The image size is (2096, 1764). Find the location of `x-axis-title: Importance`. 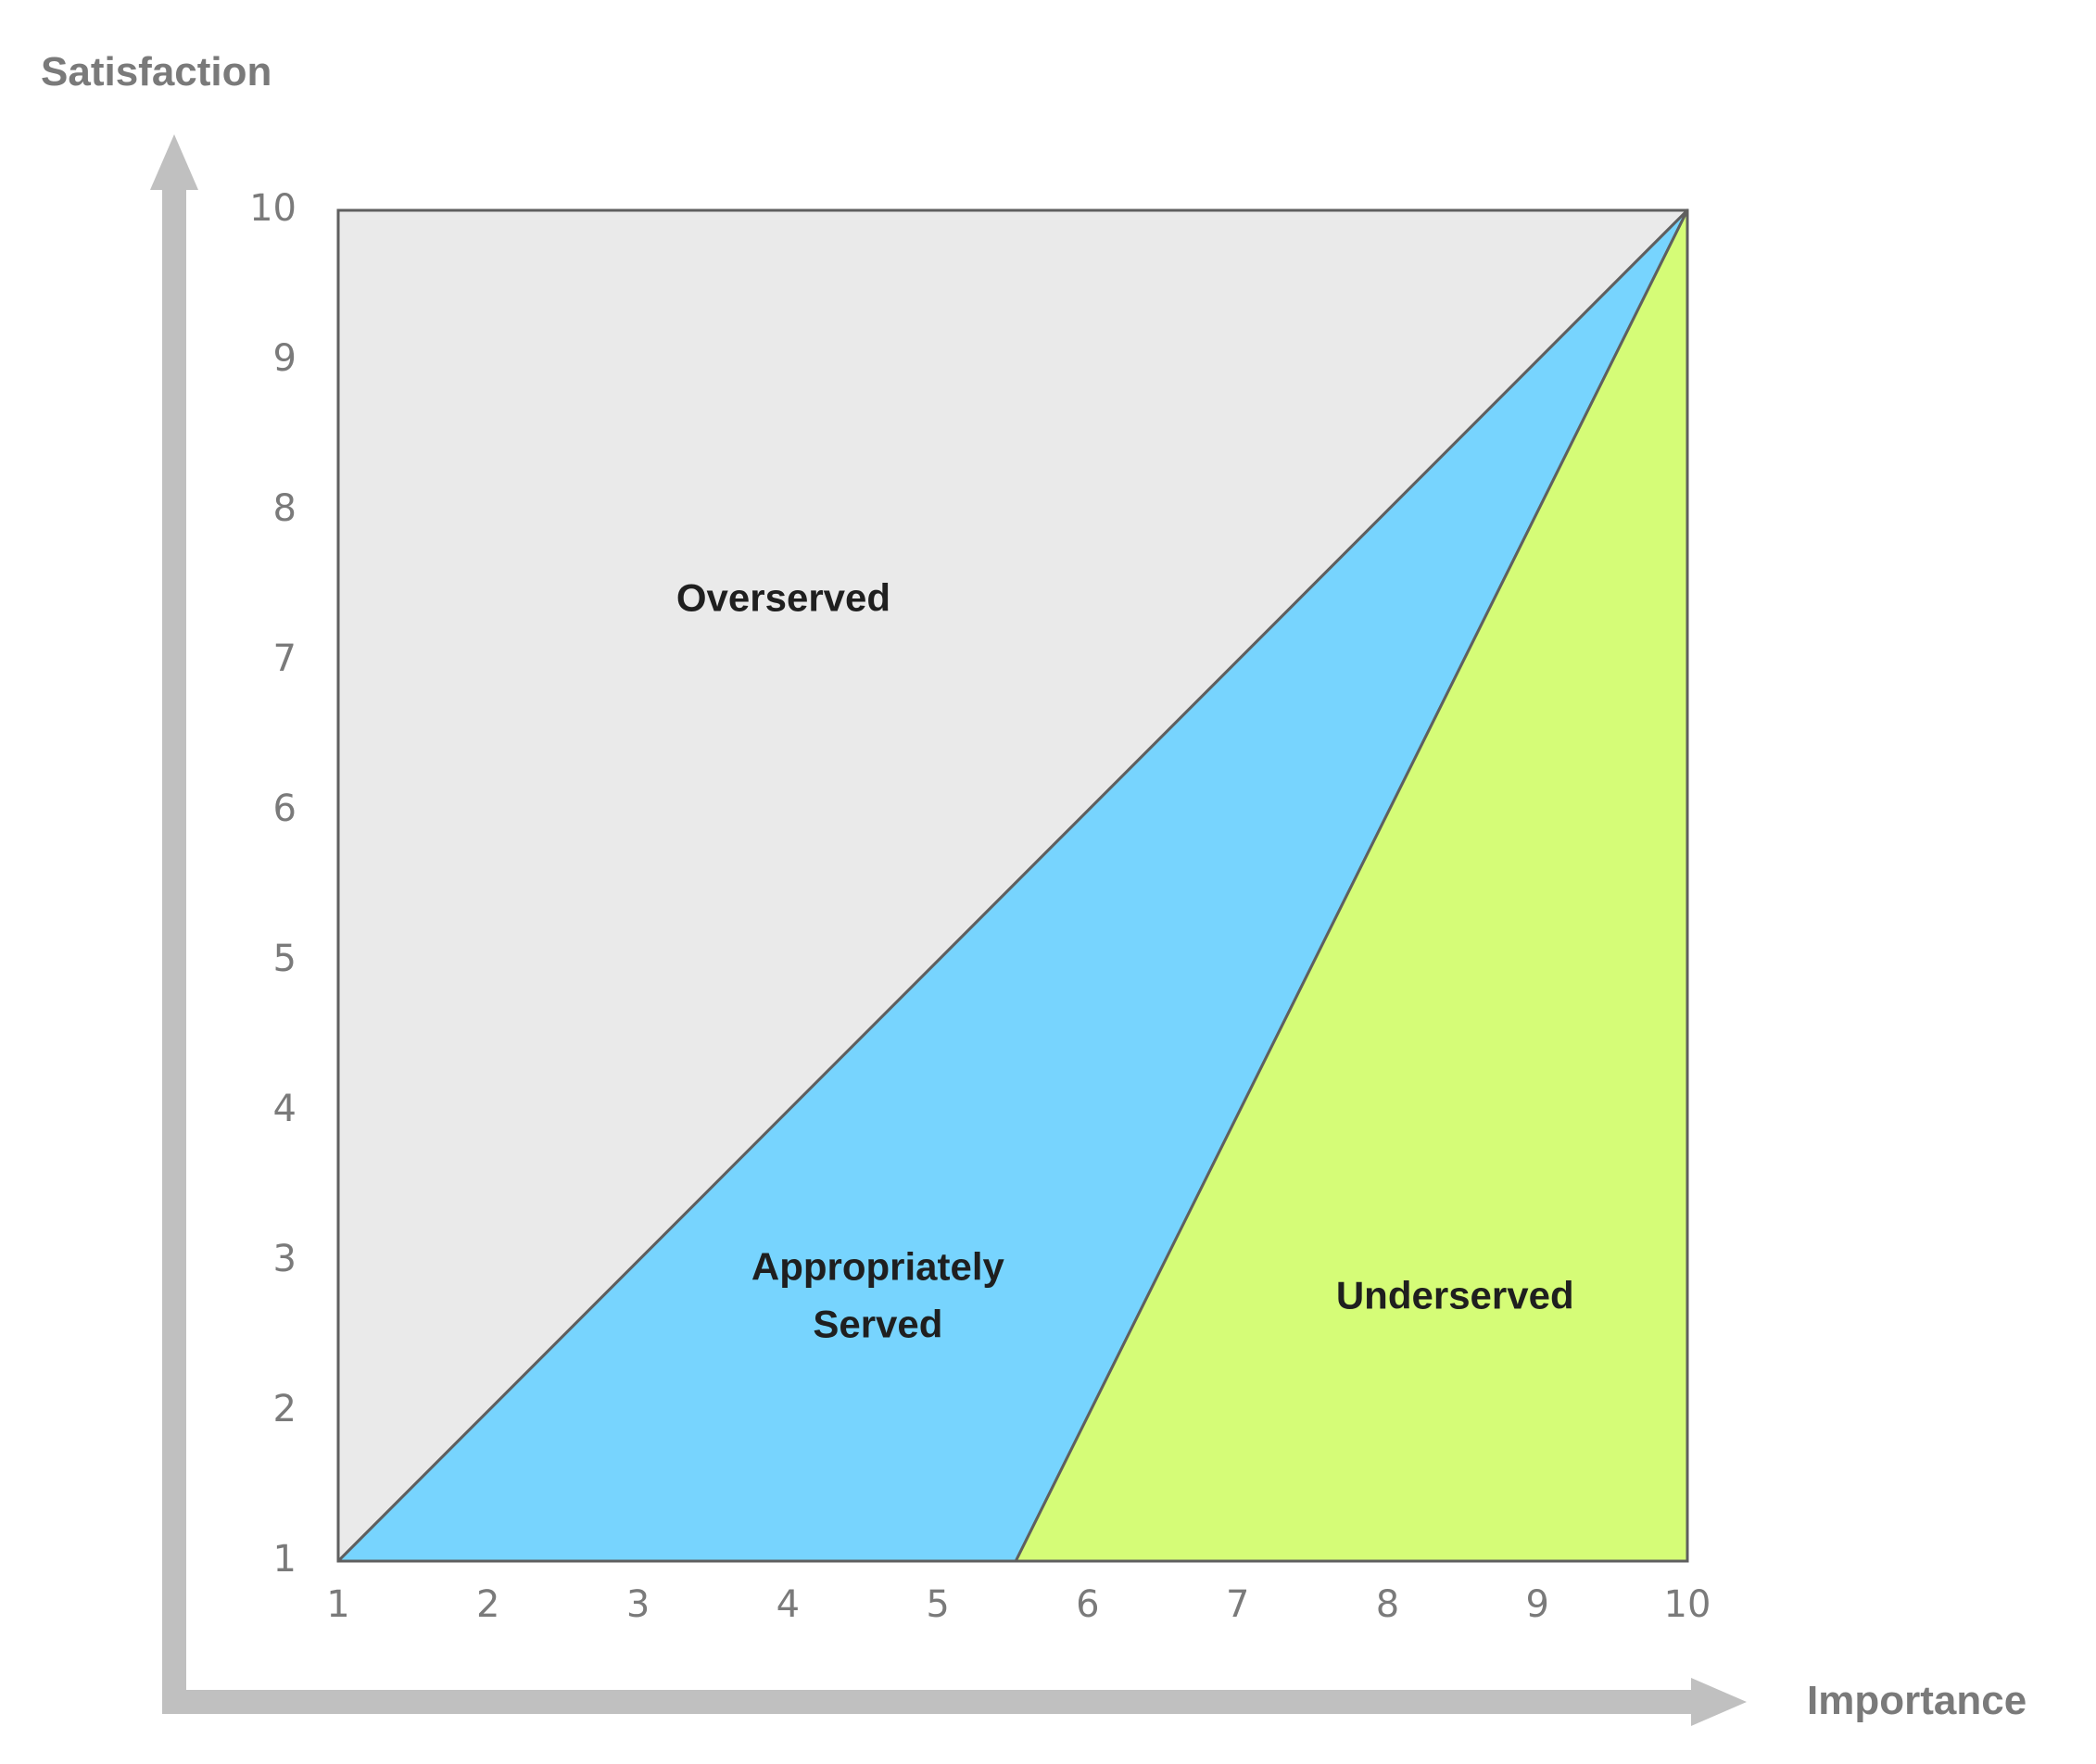

x-axis-title: Importance is located at coordinates (1917, 1700).